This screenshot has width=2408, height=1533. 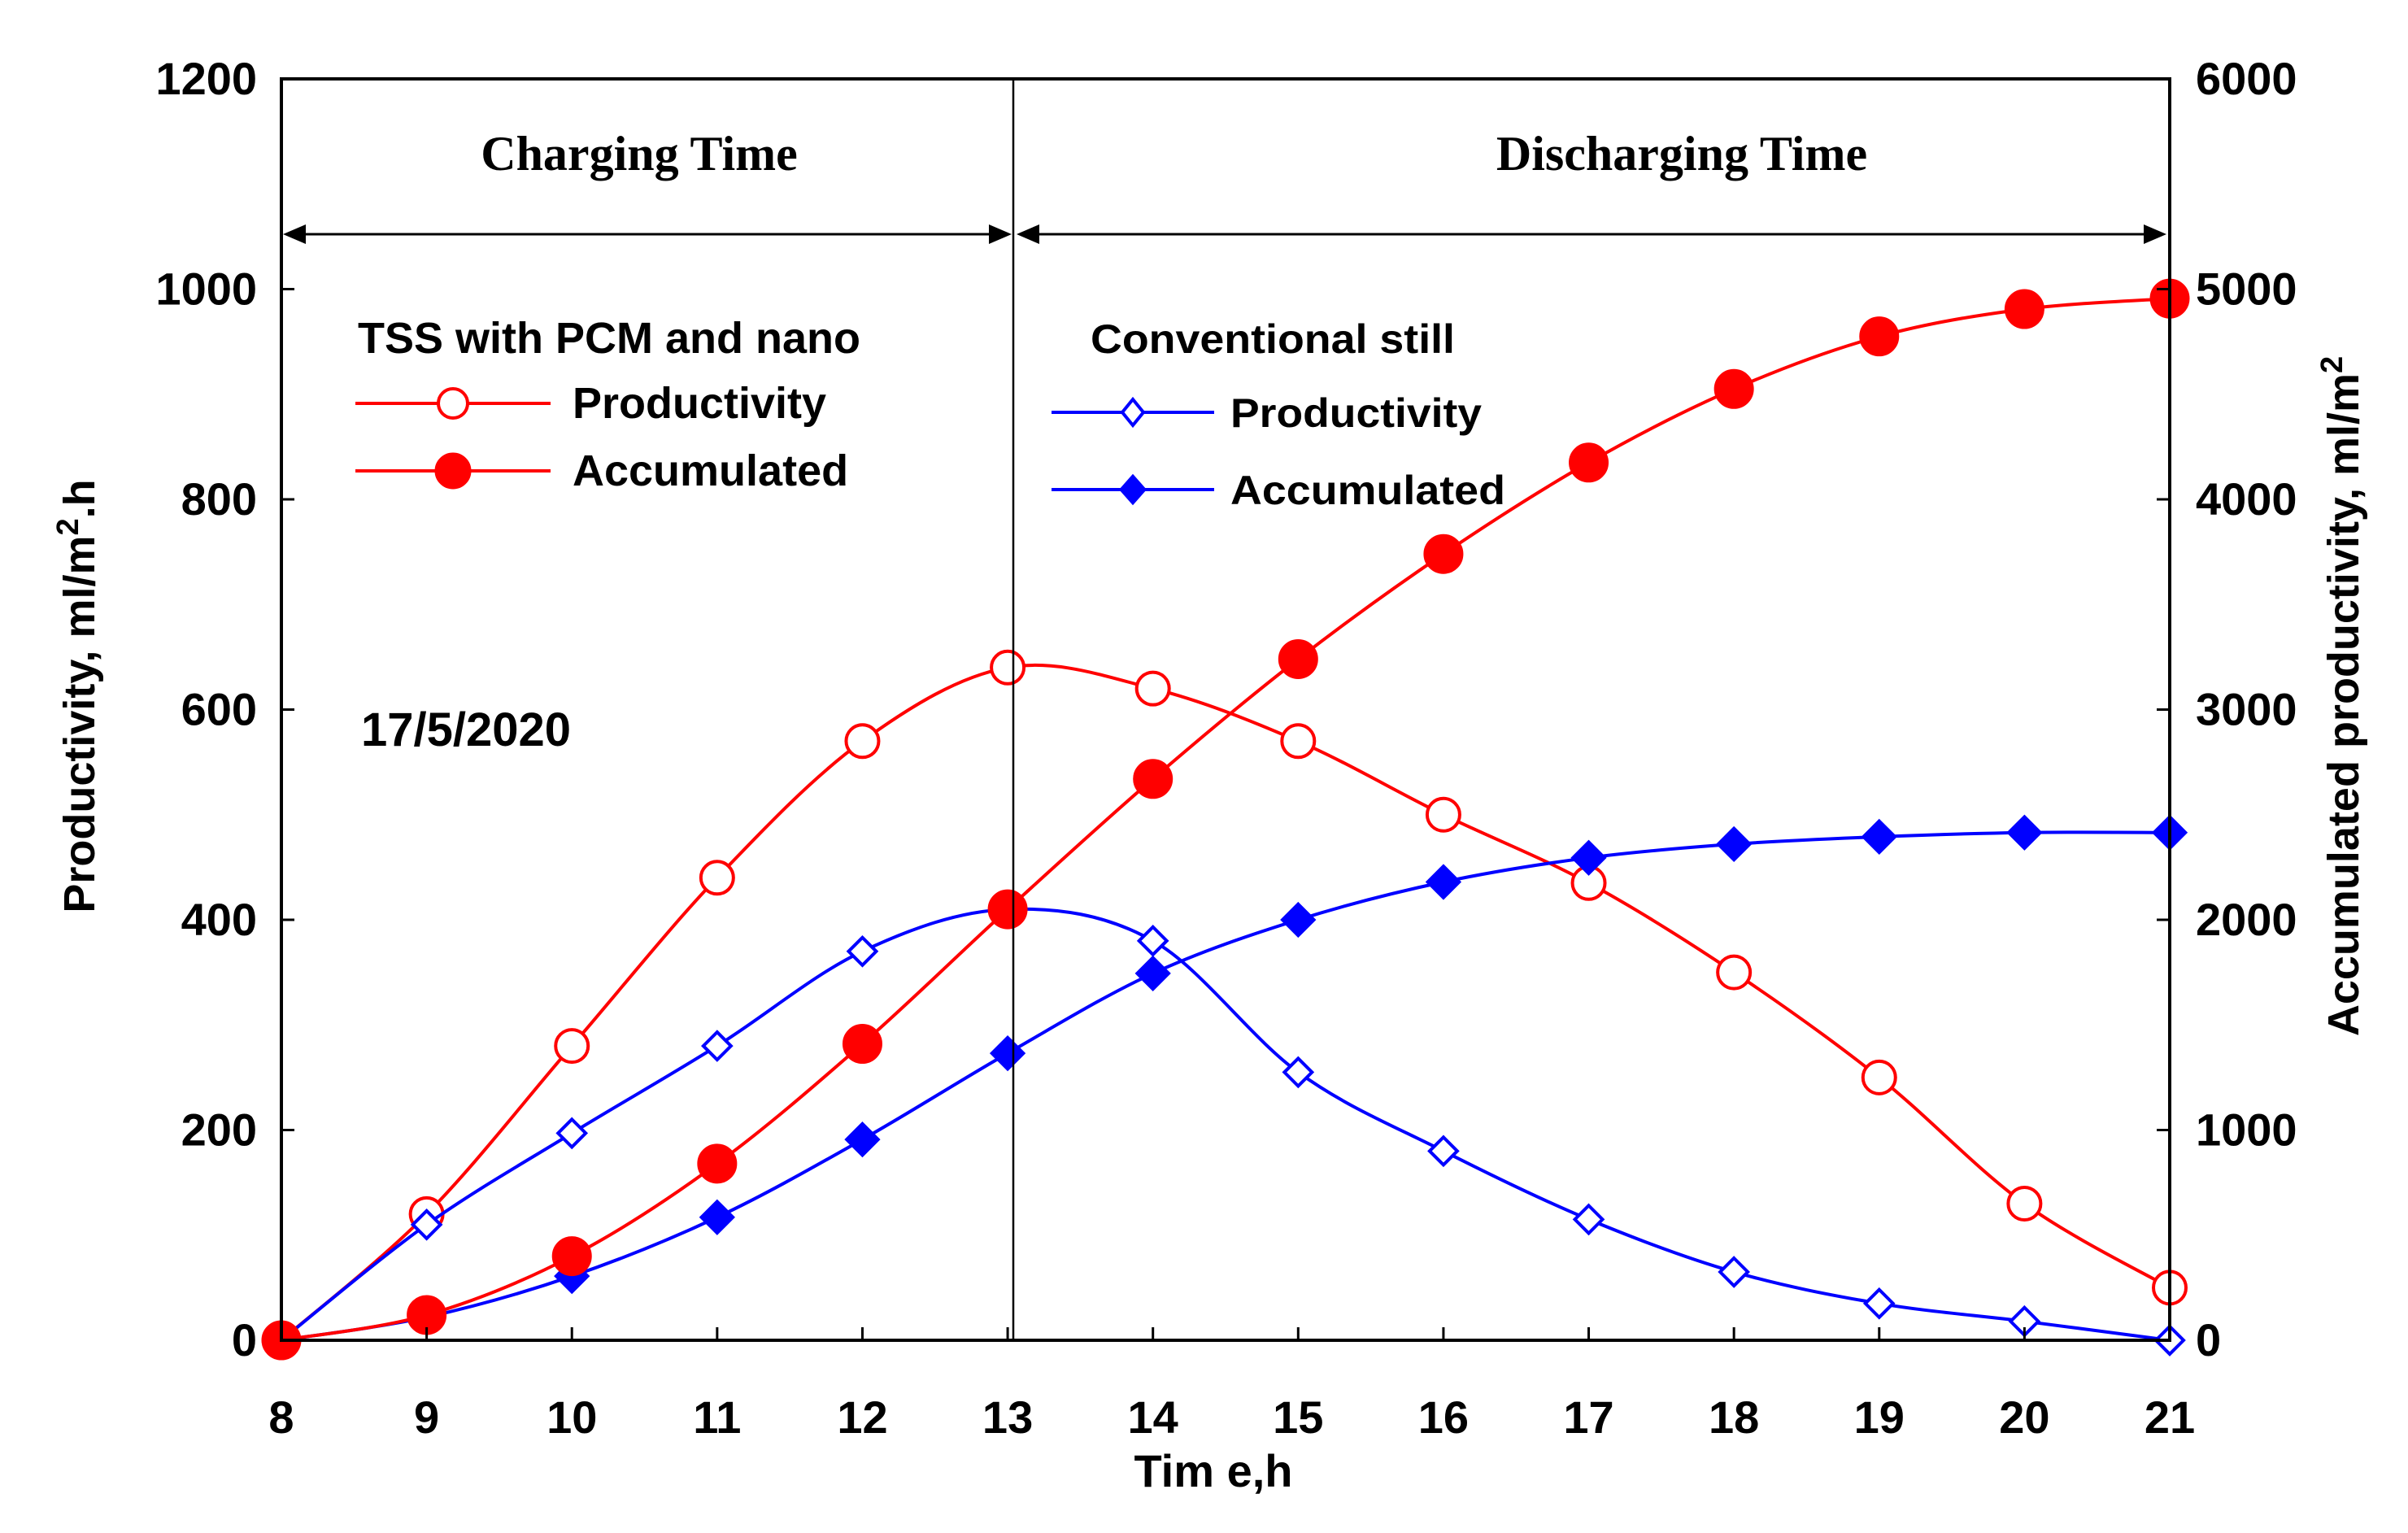 What do you see at coordinates (77, 695) in the screenshot?
I see `y-axis-left-label: Productivity, ml/m2.h` at bounding box center [77, 695].